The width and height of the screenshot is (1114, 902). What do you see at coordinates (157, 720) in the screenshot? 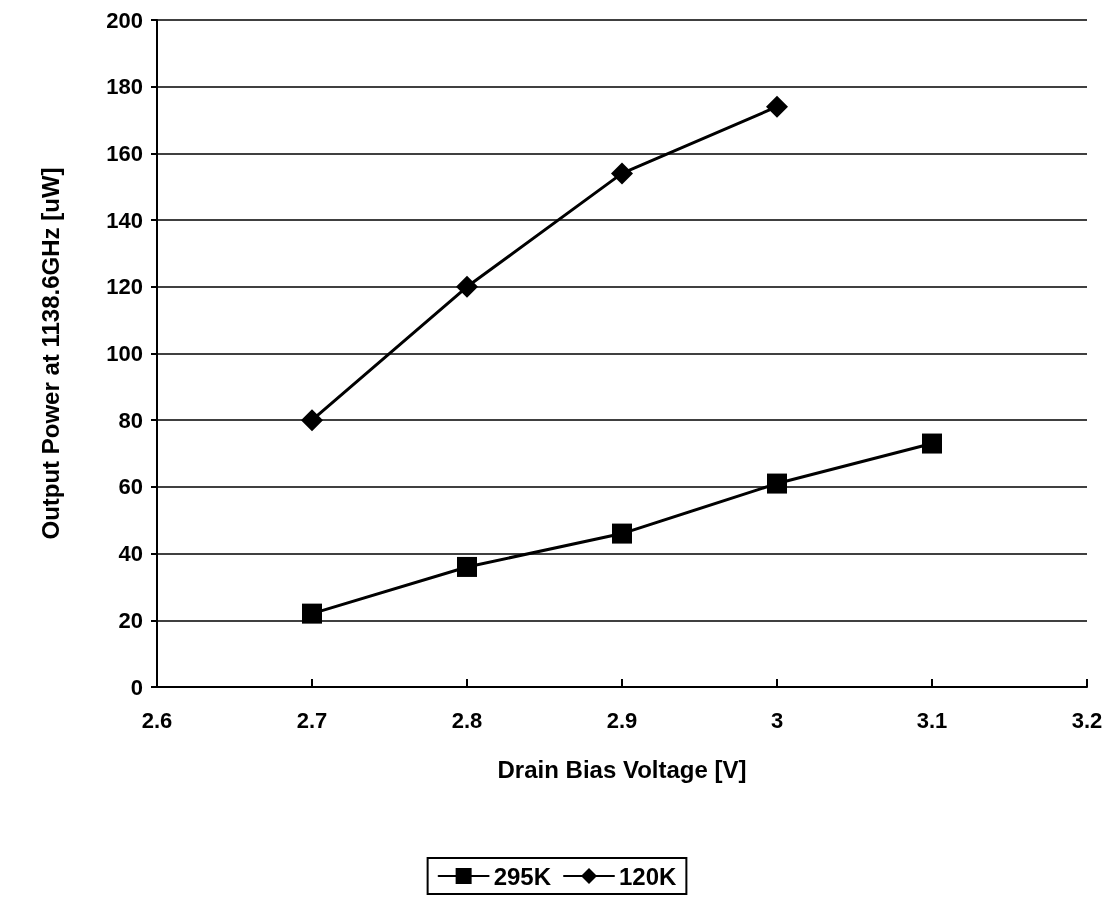
I see `x-tick-label: 2.6` at bounding box center [157, 720].